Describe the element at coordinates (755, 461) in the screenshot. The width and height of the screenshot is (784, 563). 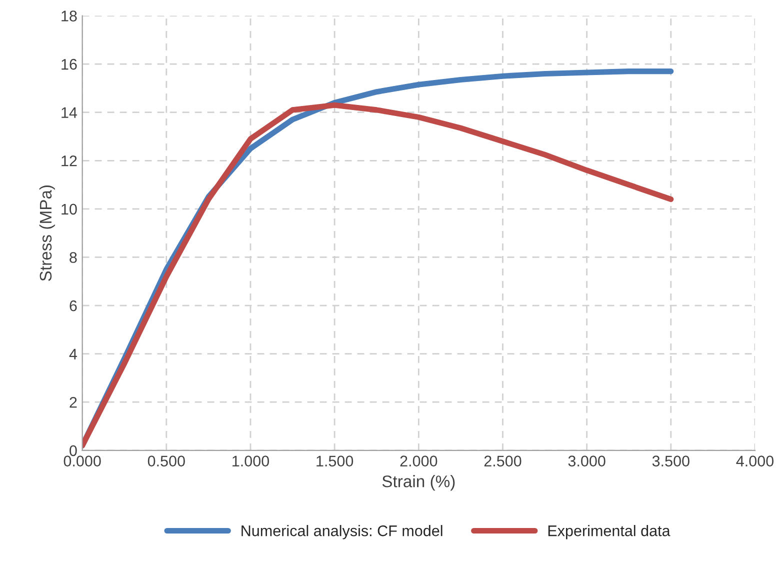
I see `x-tick-label: 4.000` at that location.